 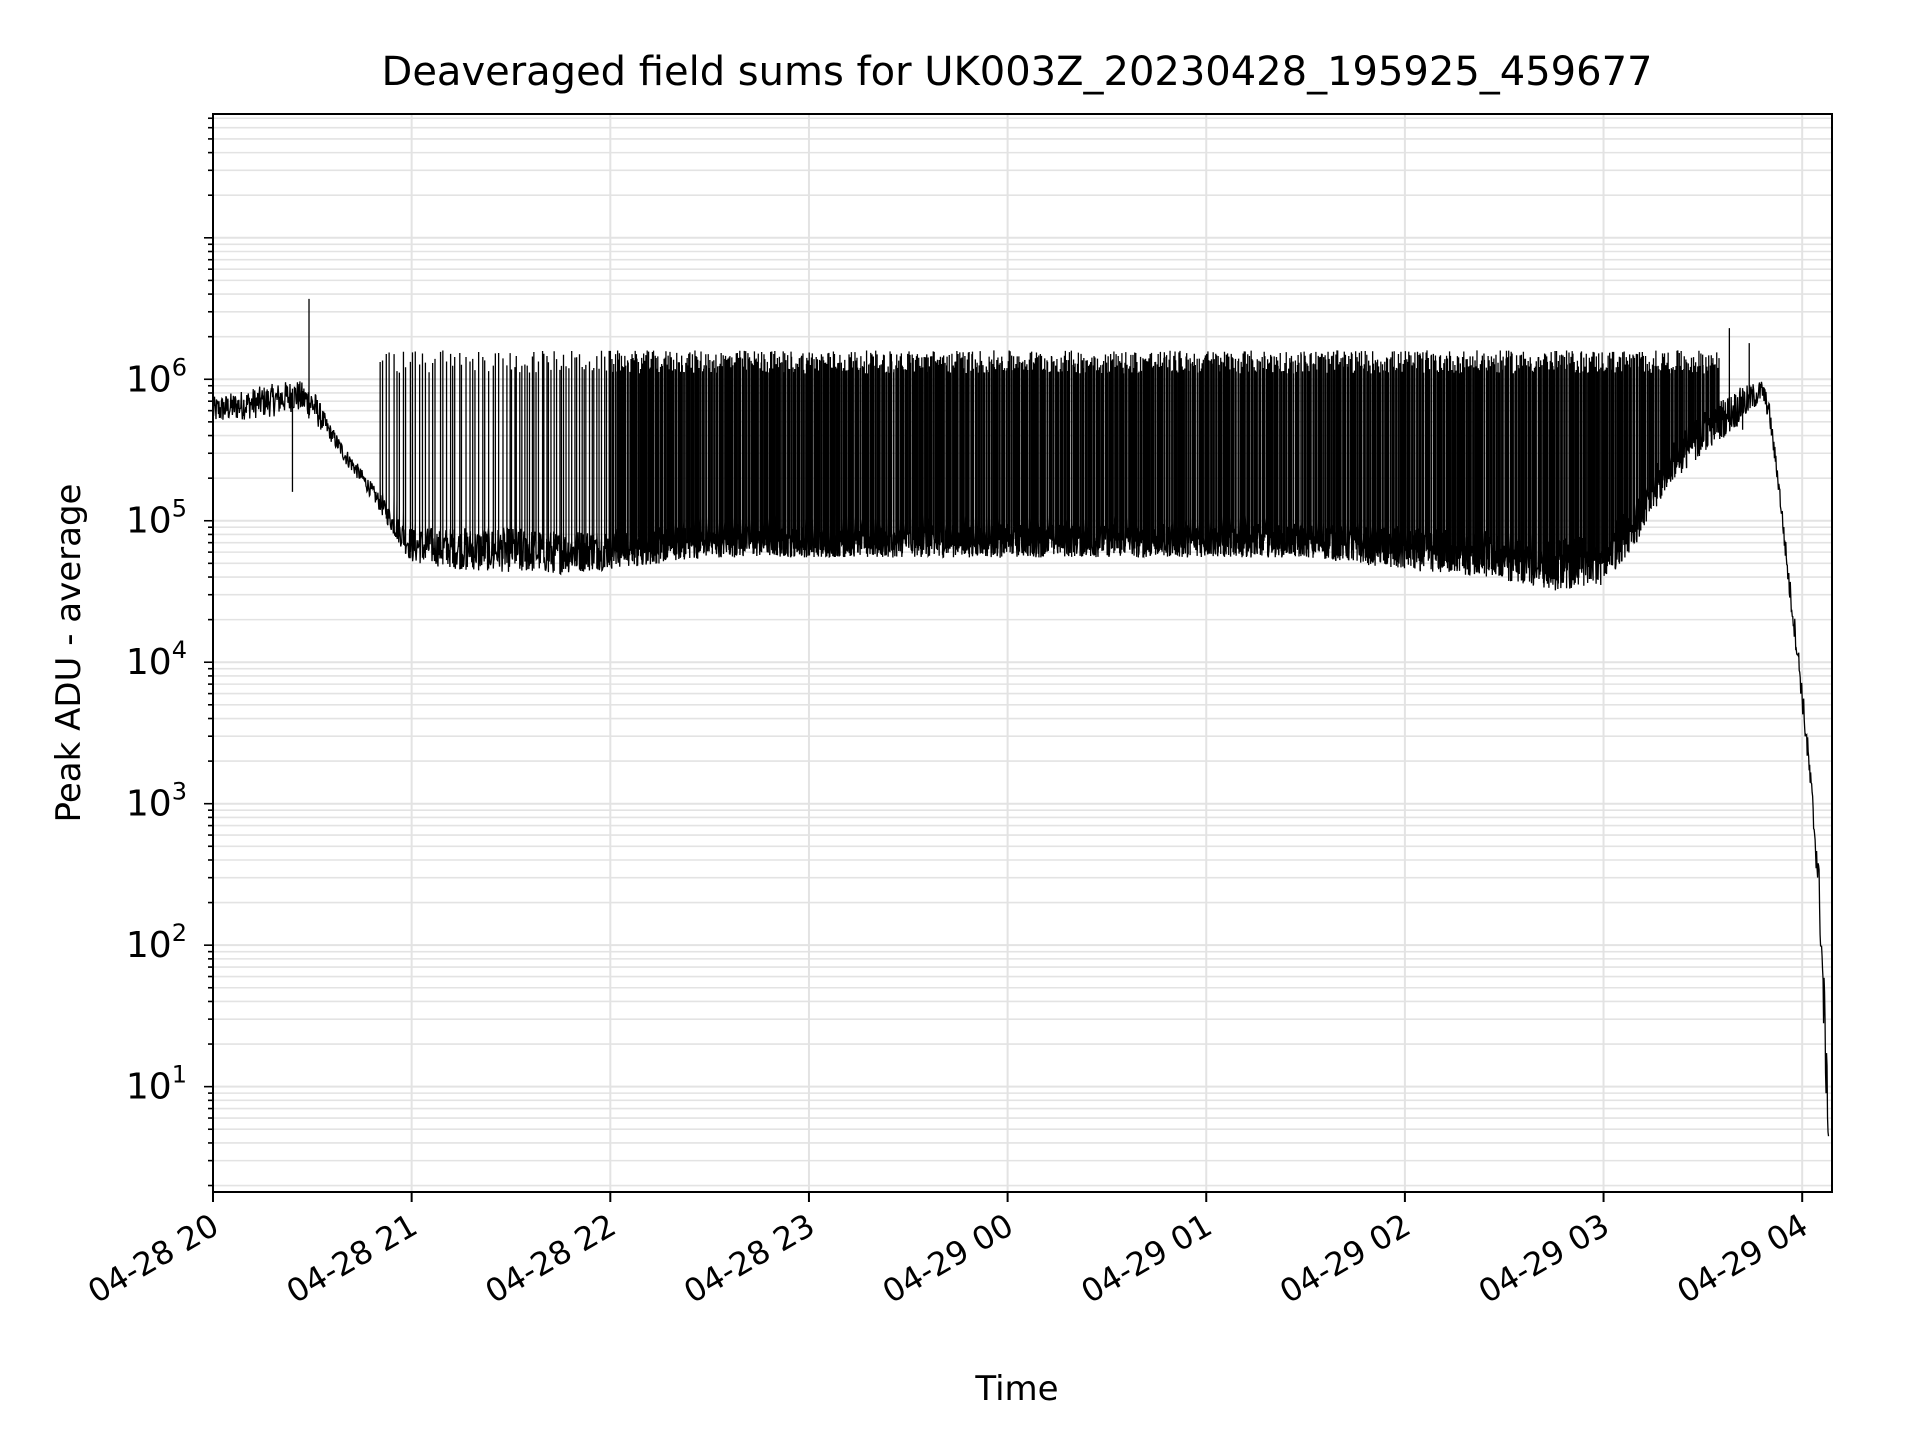 I want to click on y-tick-label: 10¹, so click(x=156, y=1084).